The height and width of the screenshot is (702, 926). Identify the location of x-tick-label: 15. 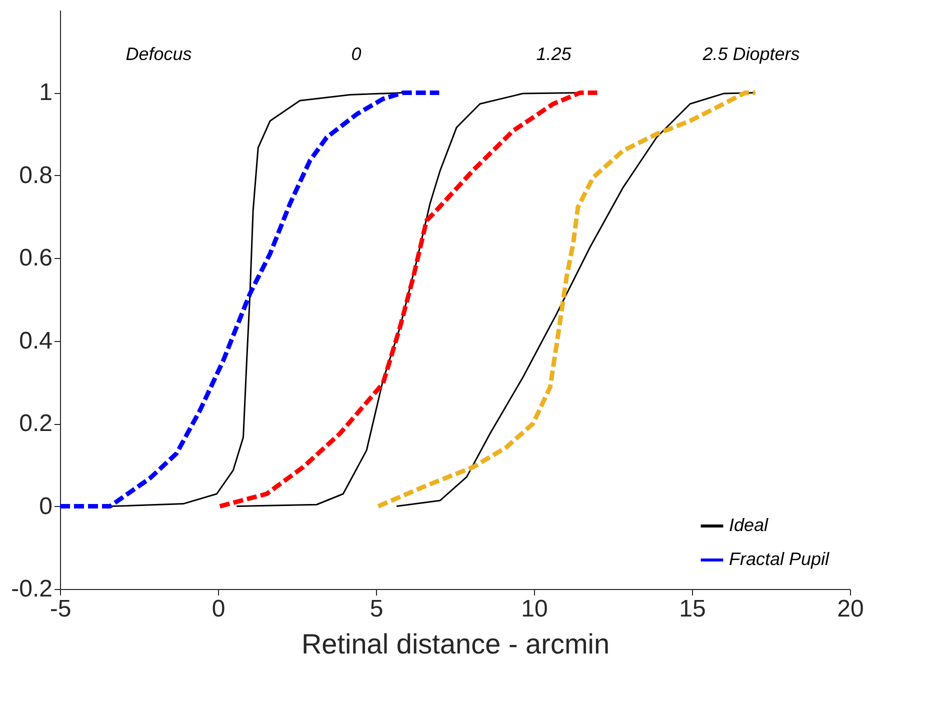
(692, 609).